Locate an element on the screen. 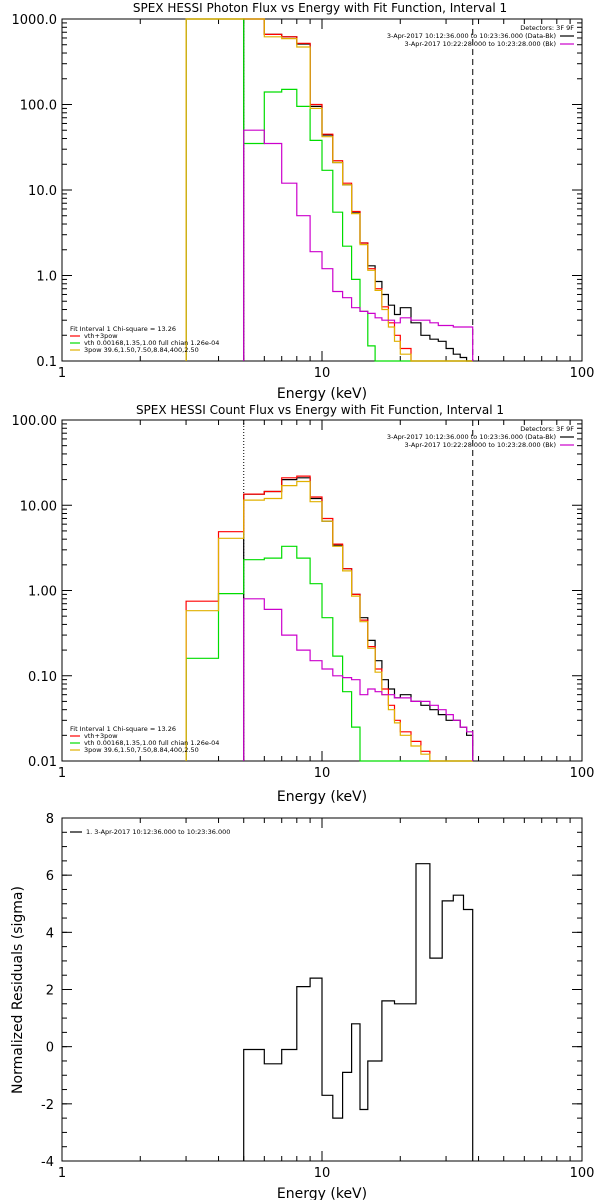 The width and height of the screenshot is (600, 1200). count-flux-x-tick-label: 10 is located at coordinates (322, 773).